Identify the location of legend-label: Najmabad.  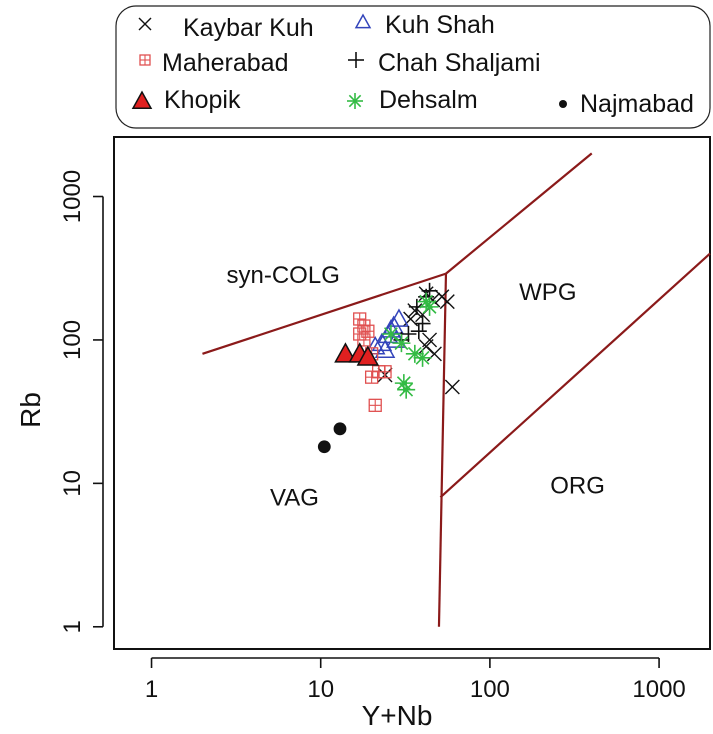
(637, 104).